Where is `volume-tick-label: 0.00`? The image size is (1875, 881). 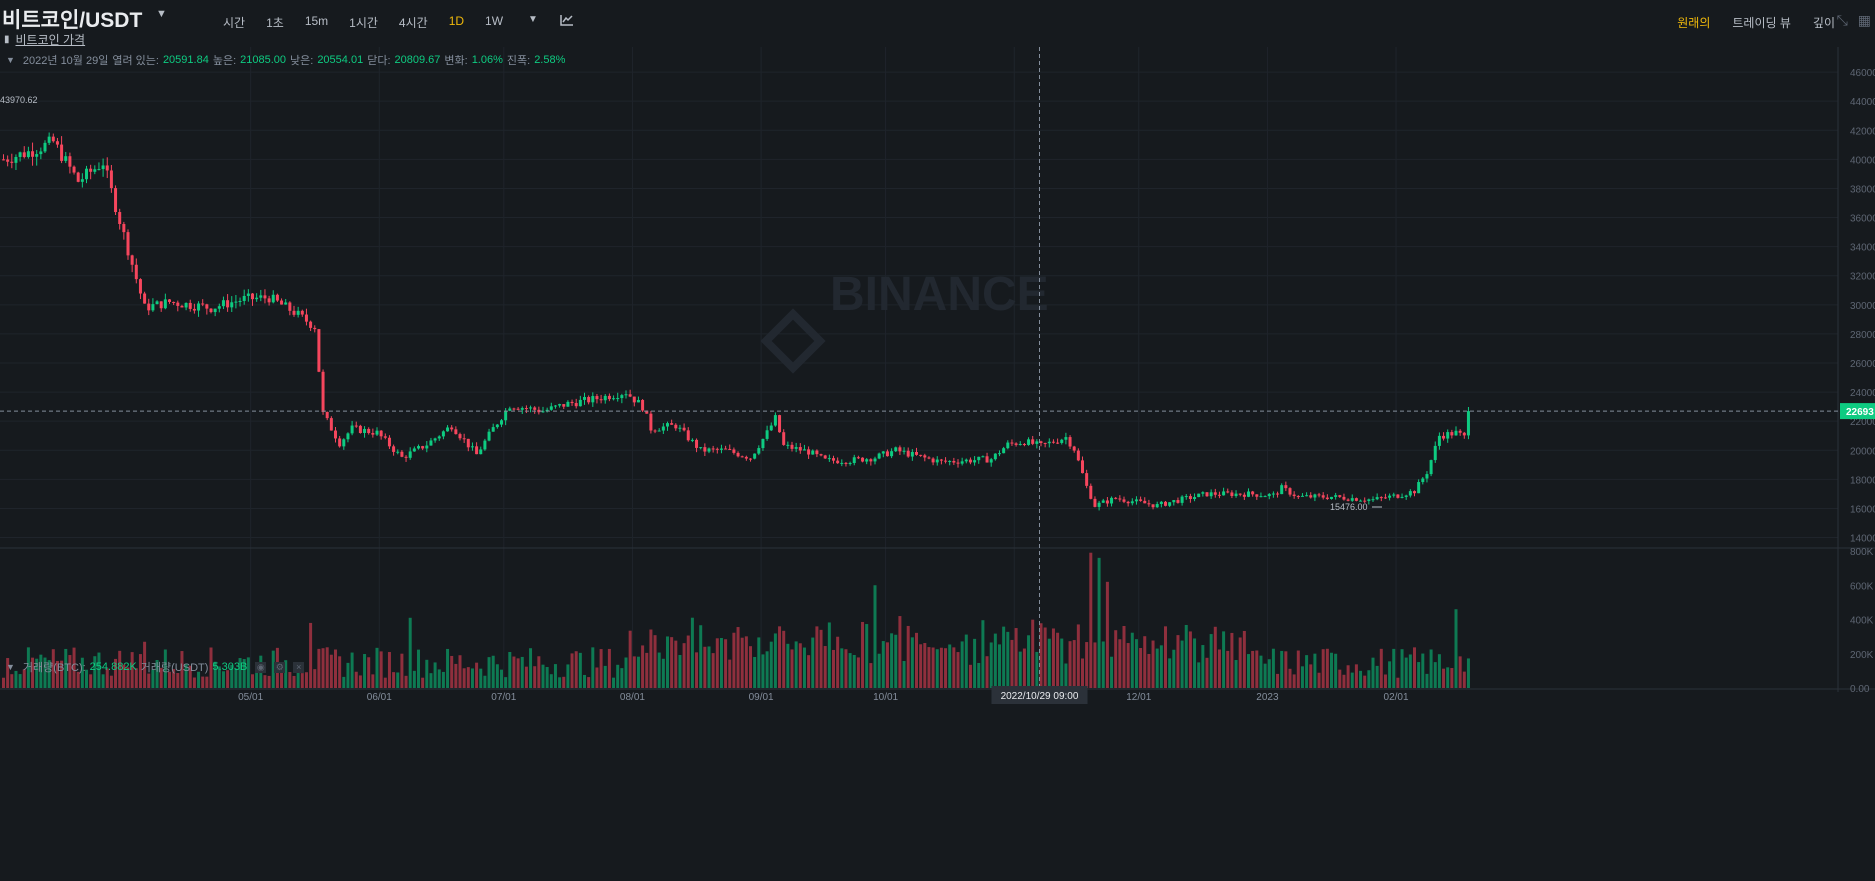 volume-tick-label: 0.00 is located at coordinates (1860, 689).